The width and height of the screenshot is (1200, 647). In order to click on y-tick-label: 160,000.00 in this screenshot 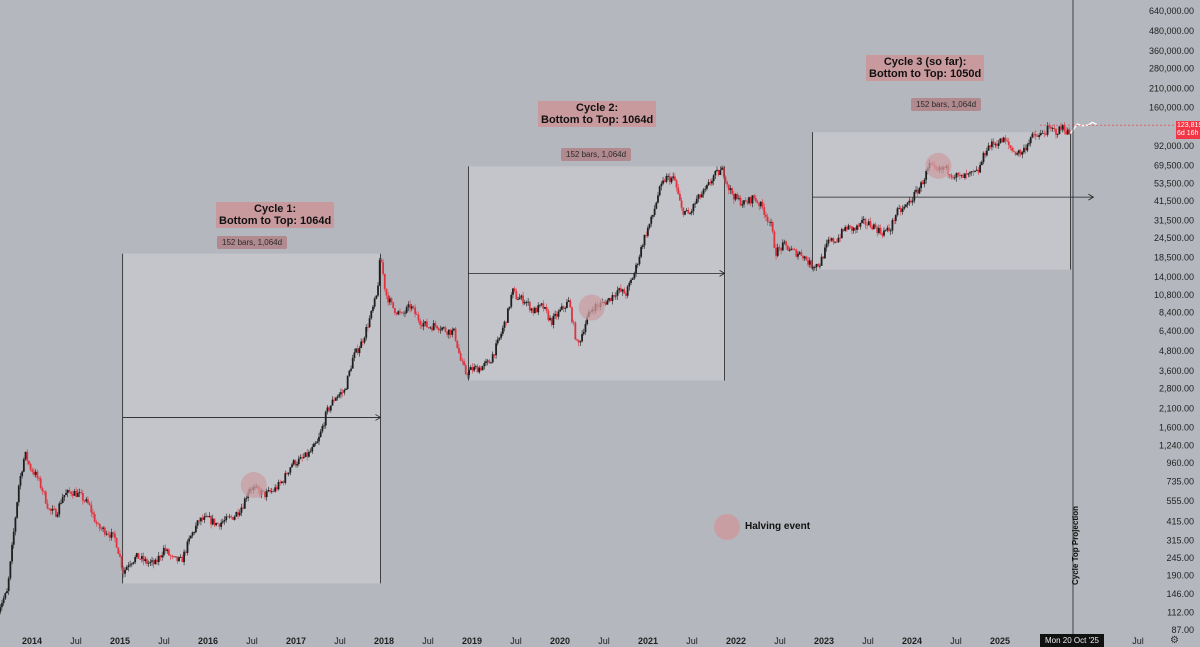, I will do `click(1171, 107)`.